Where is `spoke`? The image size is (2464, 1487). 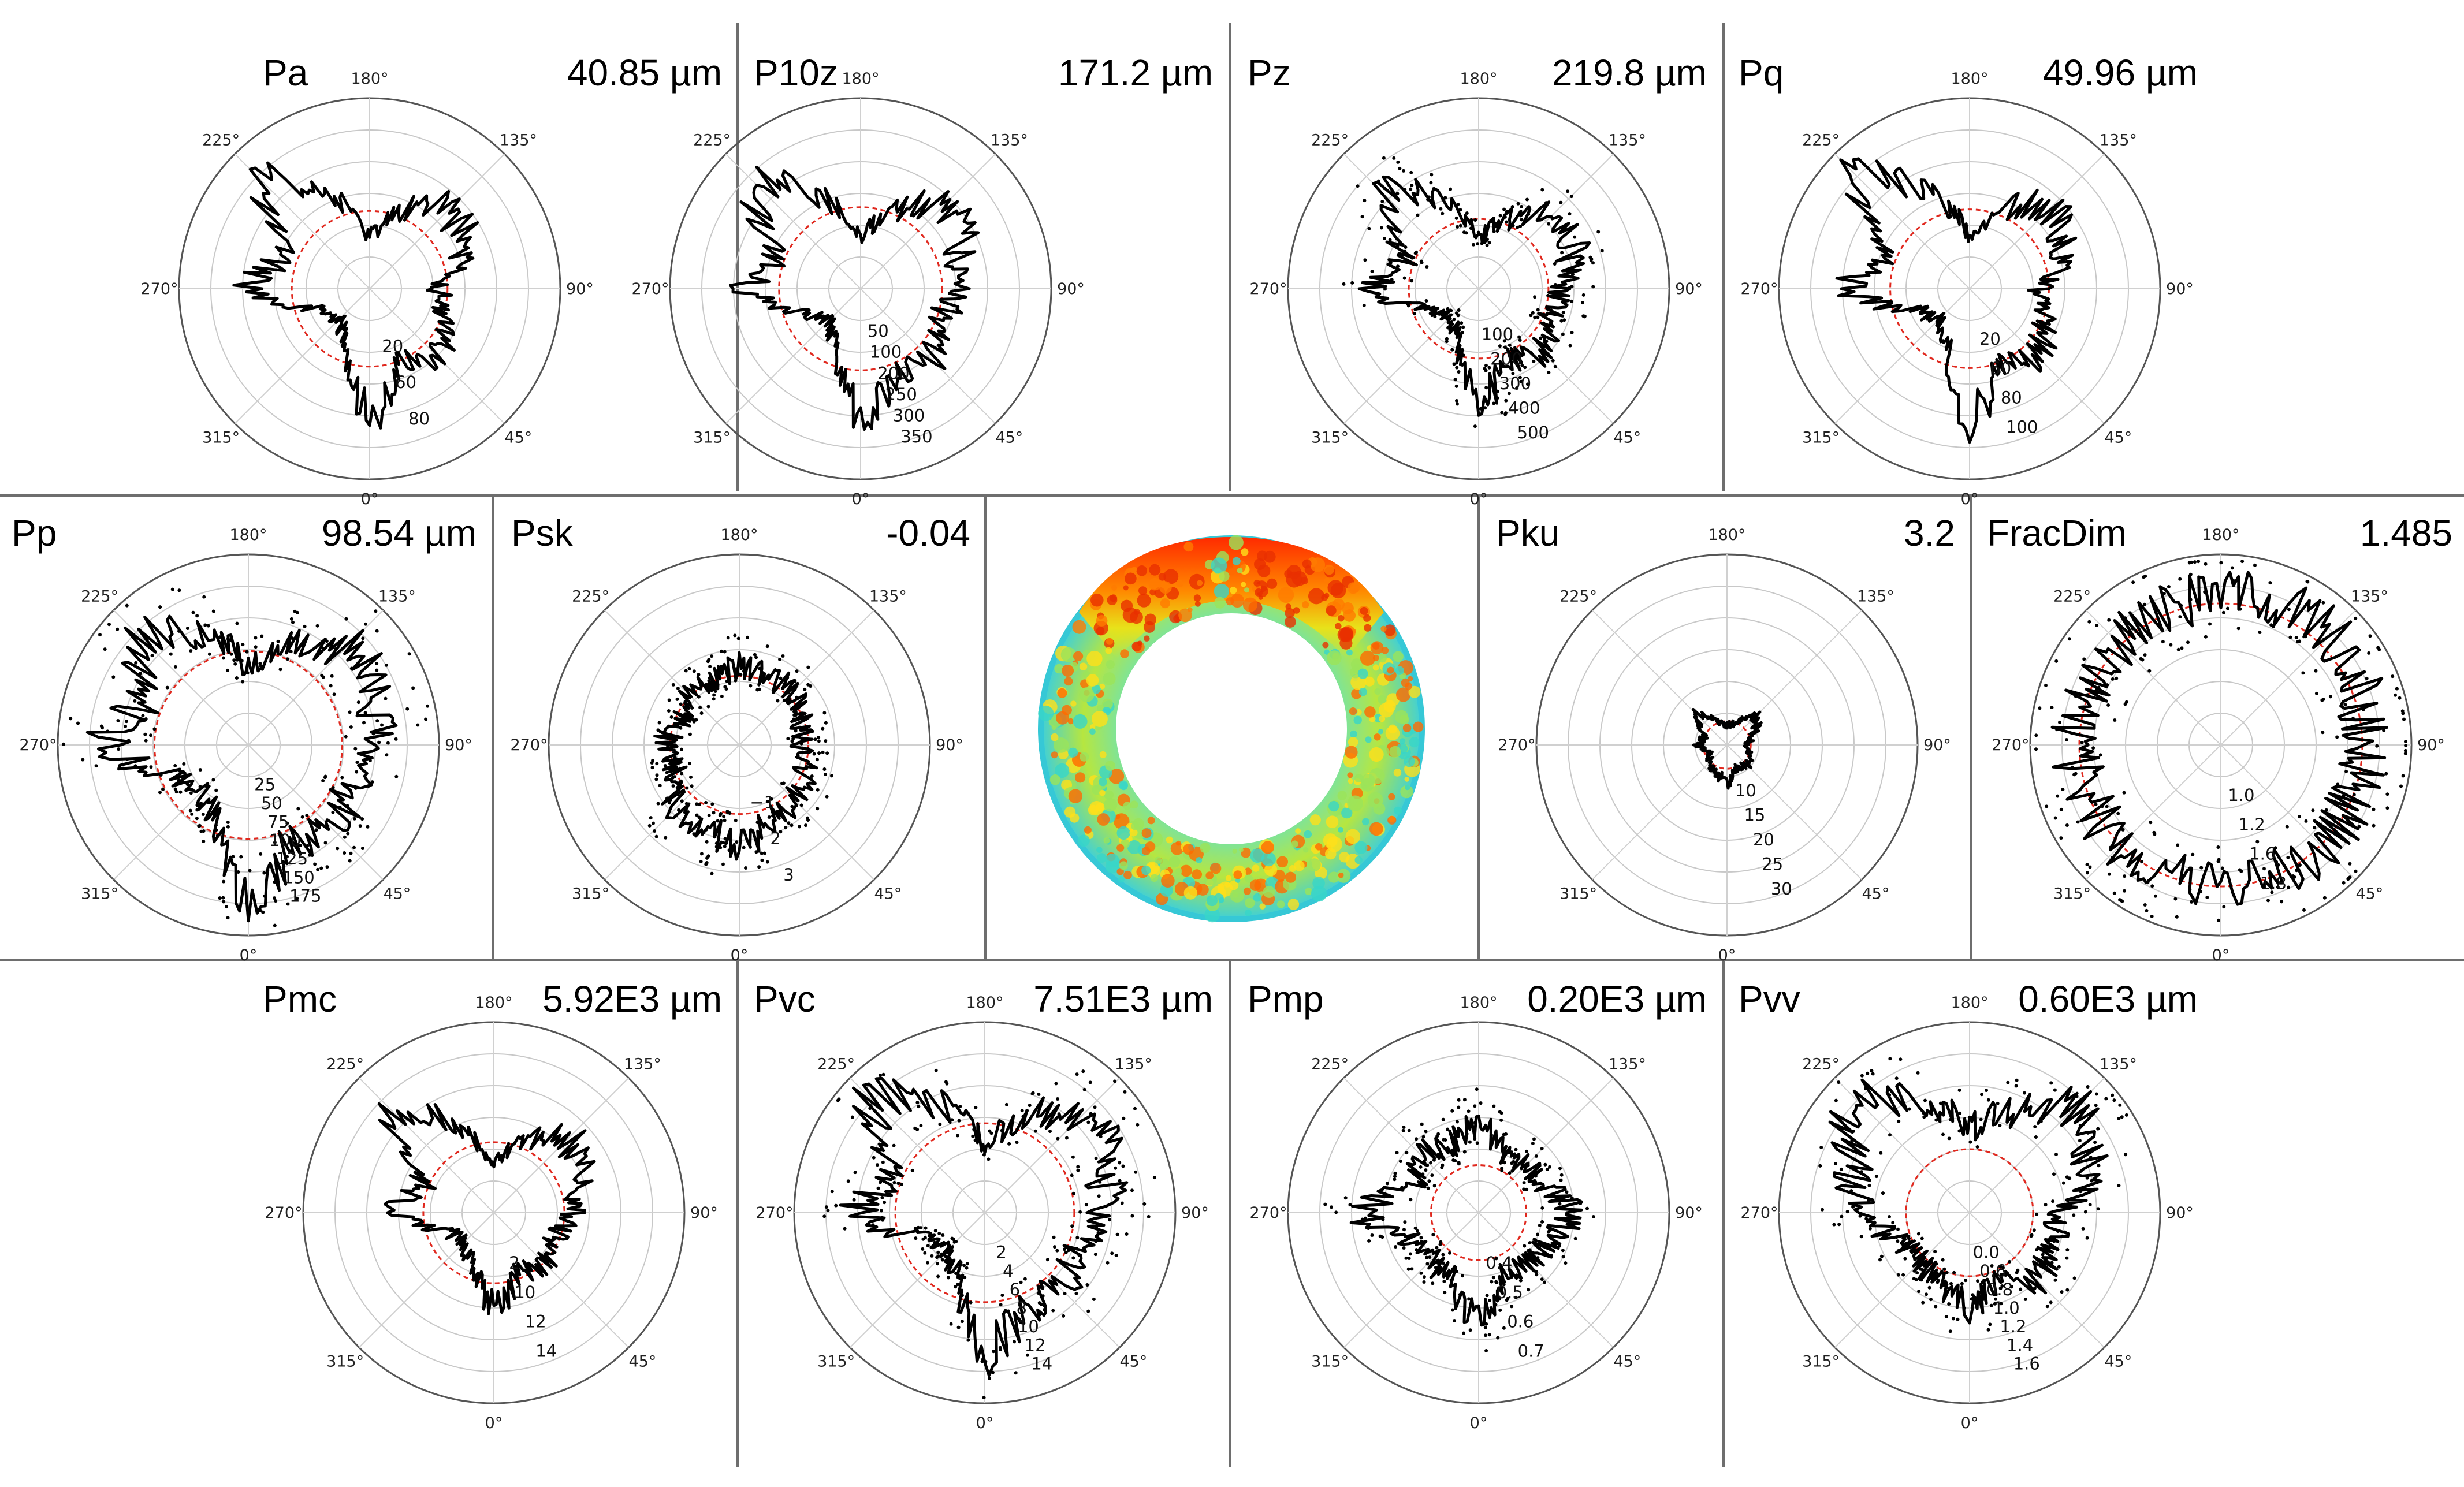
spoke is located at coordinates (1902, 1145).